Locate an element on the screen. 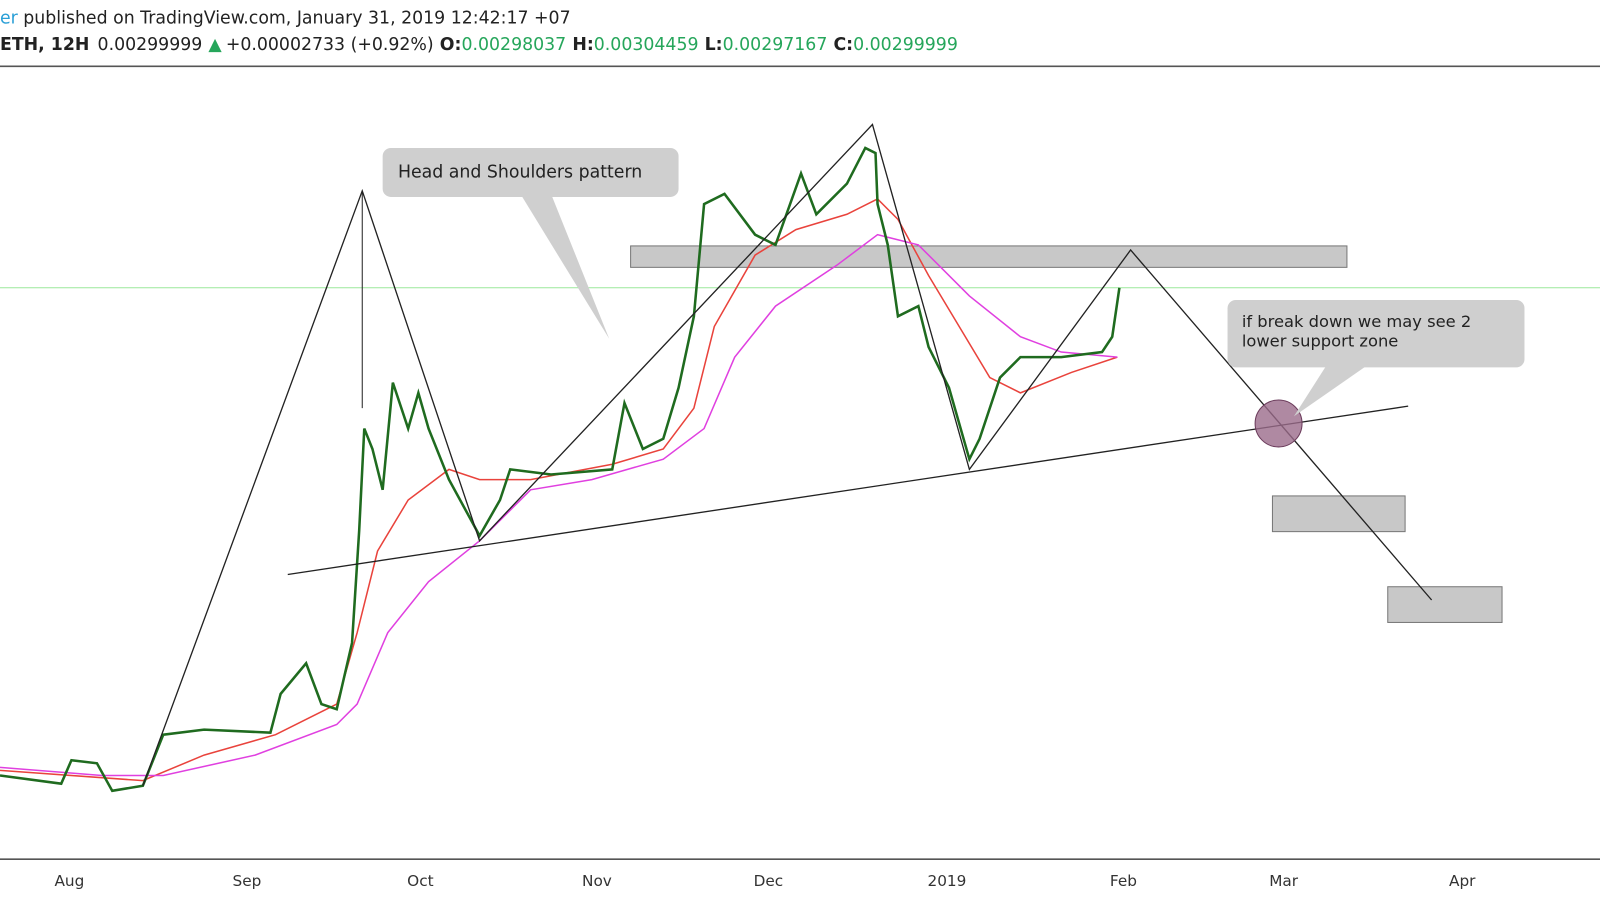  time-labels: Aug Sep Oct Nov Dec 2019 Feb Mar Apr is located at coordinates (765, 881).